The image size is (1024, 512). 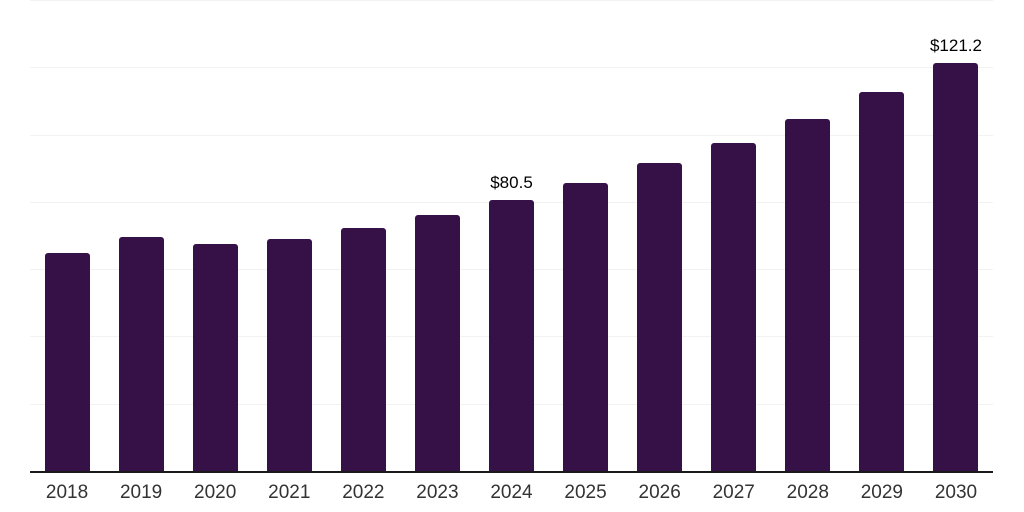 What do you see at coordinates (660, 317) in the screenshot?
I see `bar-2026` at bounding box center [660, 317].